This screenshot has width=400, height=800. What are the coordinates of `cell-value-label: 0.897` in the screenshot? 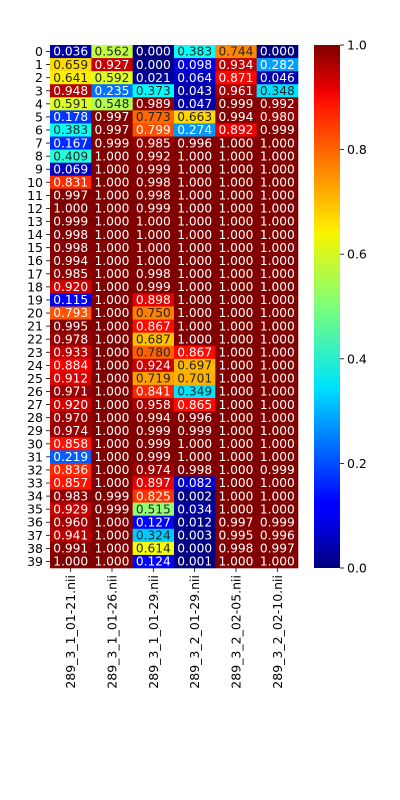 It's located at (153, 483).